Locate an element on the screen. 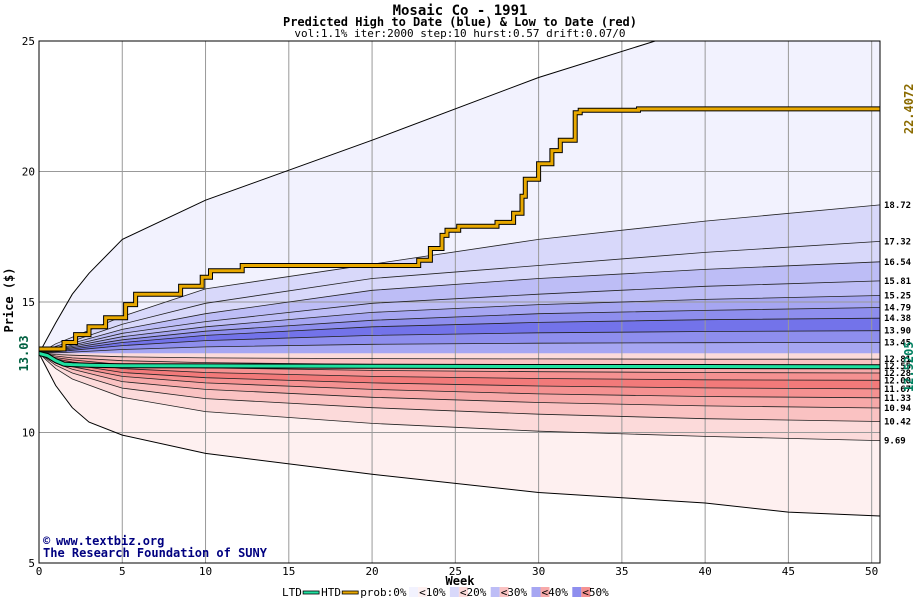 The image size is (920, 600). legend: LTD HTD prob:0% <10% <20% <30% <40% <50% is located at coordinates (445, 592).